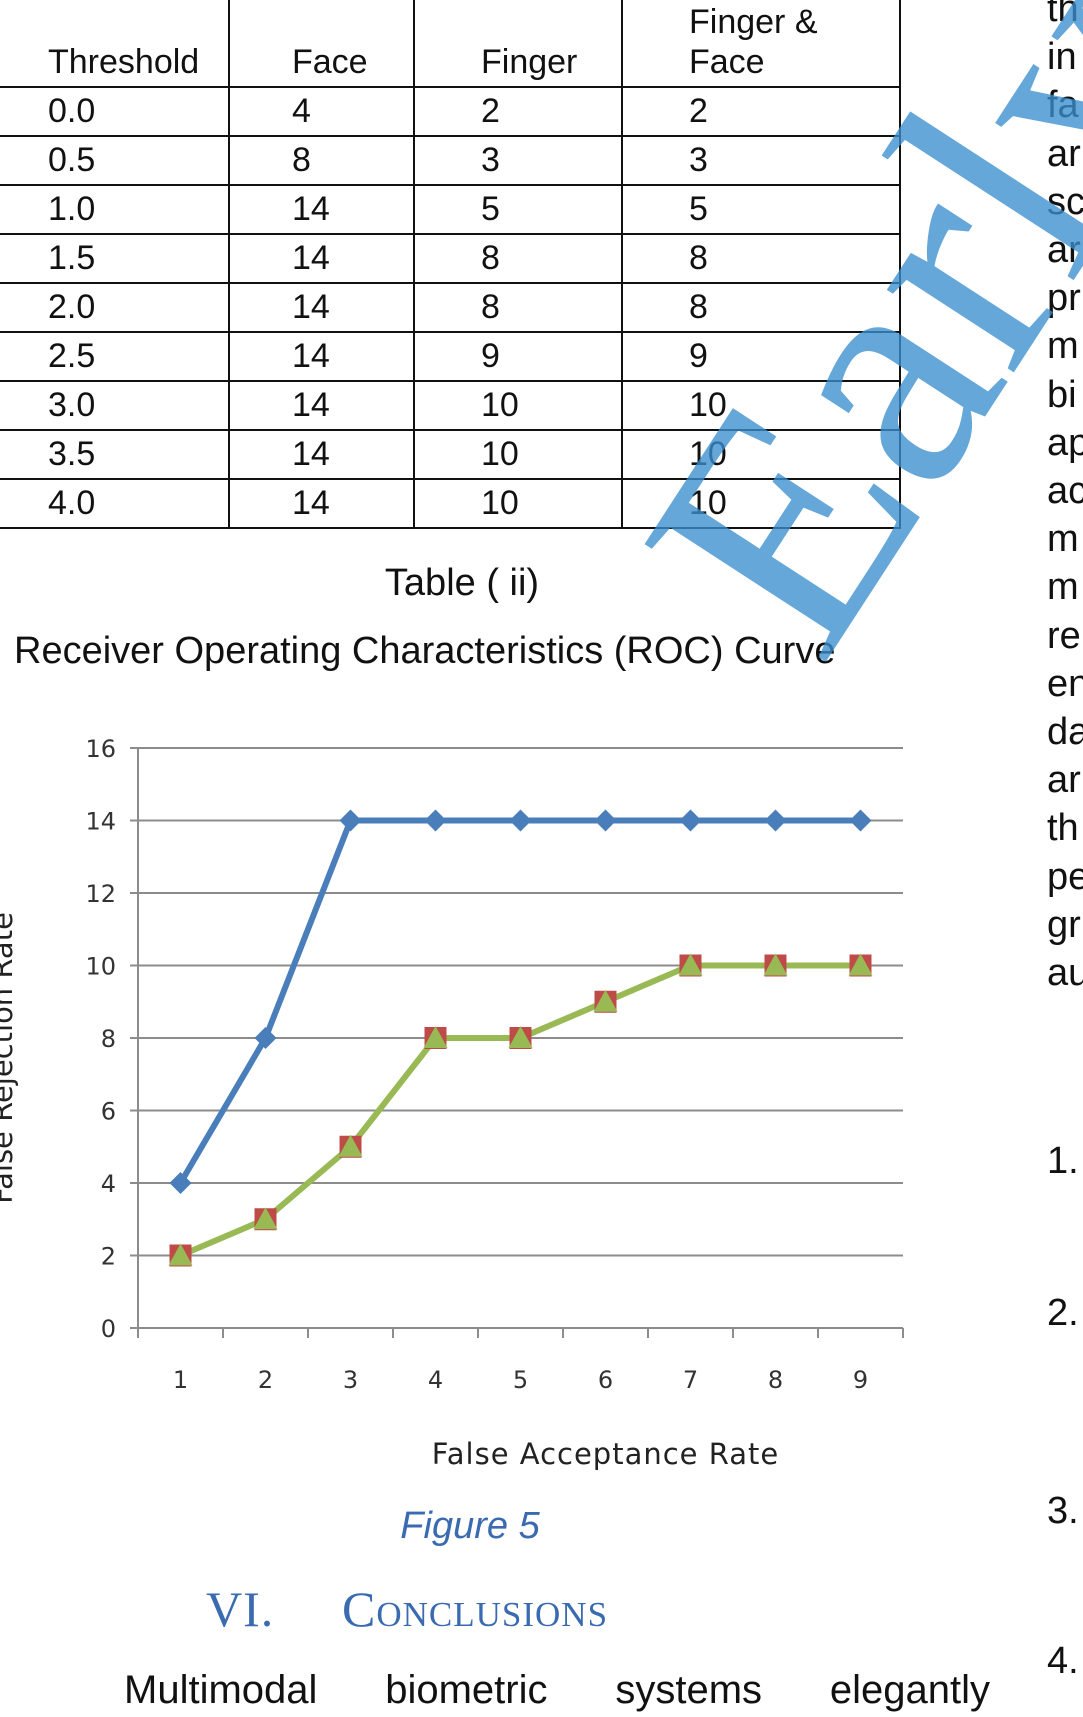 The width and height of the screenshot is (1083, 1717). What do you see at coordinates (115, 356) in the screenshot?
I see `table-cell: 2.5` at bounding box center [115, 356].